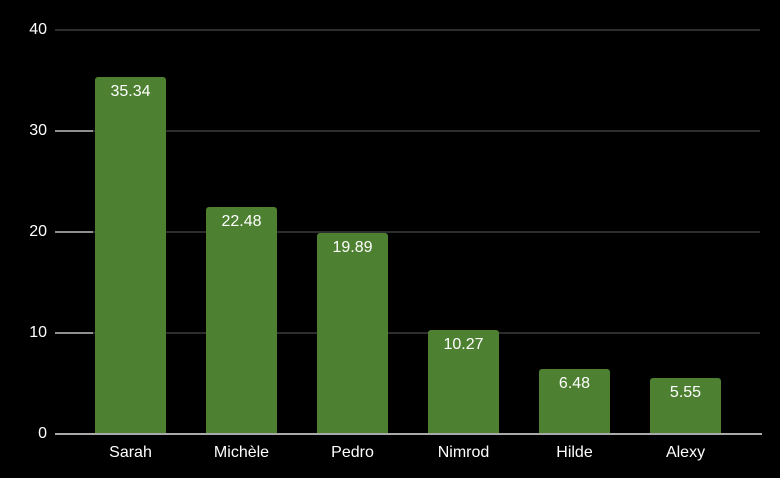 The image size is (780, 478). I want to click on bar-value-label: 22.48, so click(241, 221).